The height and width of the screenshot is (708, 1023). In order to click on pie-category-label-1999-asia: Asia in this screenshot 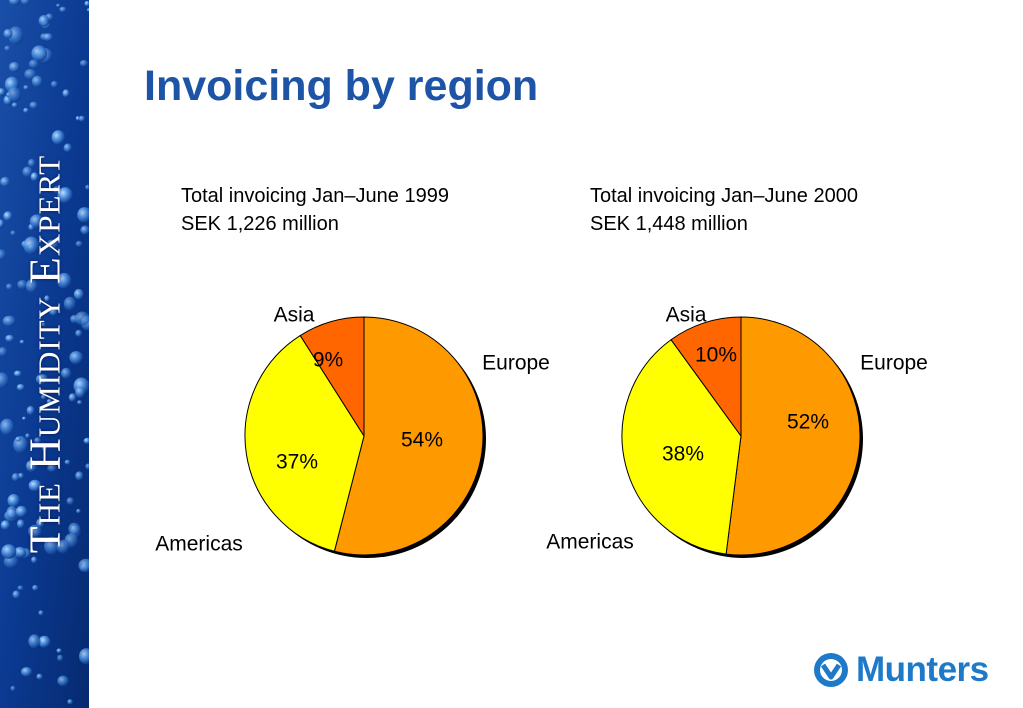, I will do `click(294, 315)`.